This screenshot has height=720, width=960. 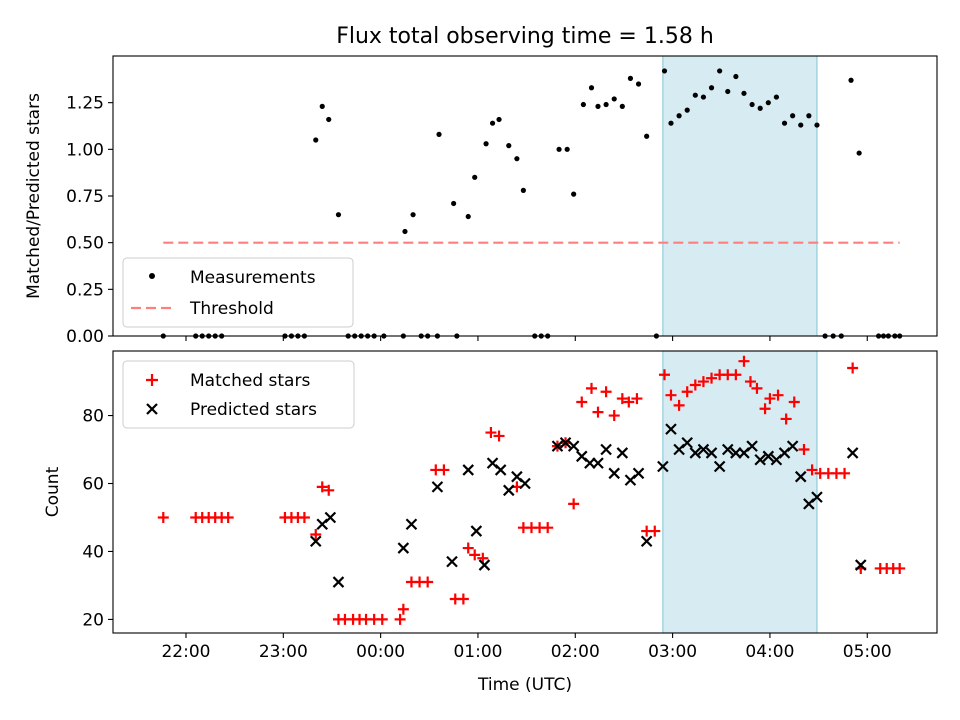 What do you see at coordinates (93, 417) in the screenshot?
I see `count-y-tick-label: 80` at bounding box center [93, 417].